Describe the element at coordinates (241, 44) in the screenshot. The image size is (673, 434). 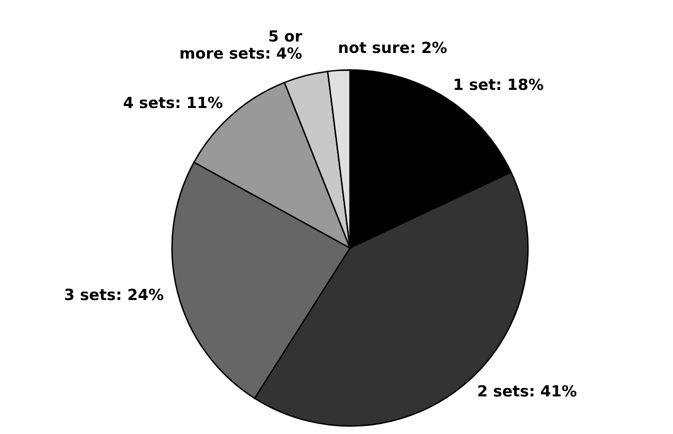
I see `slice-label: 5 or more sets: 4%` at that location.